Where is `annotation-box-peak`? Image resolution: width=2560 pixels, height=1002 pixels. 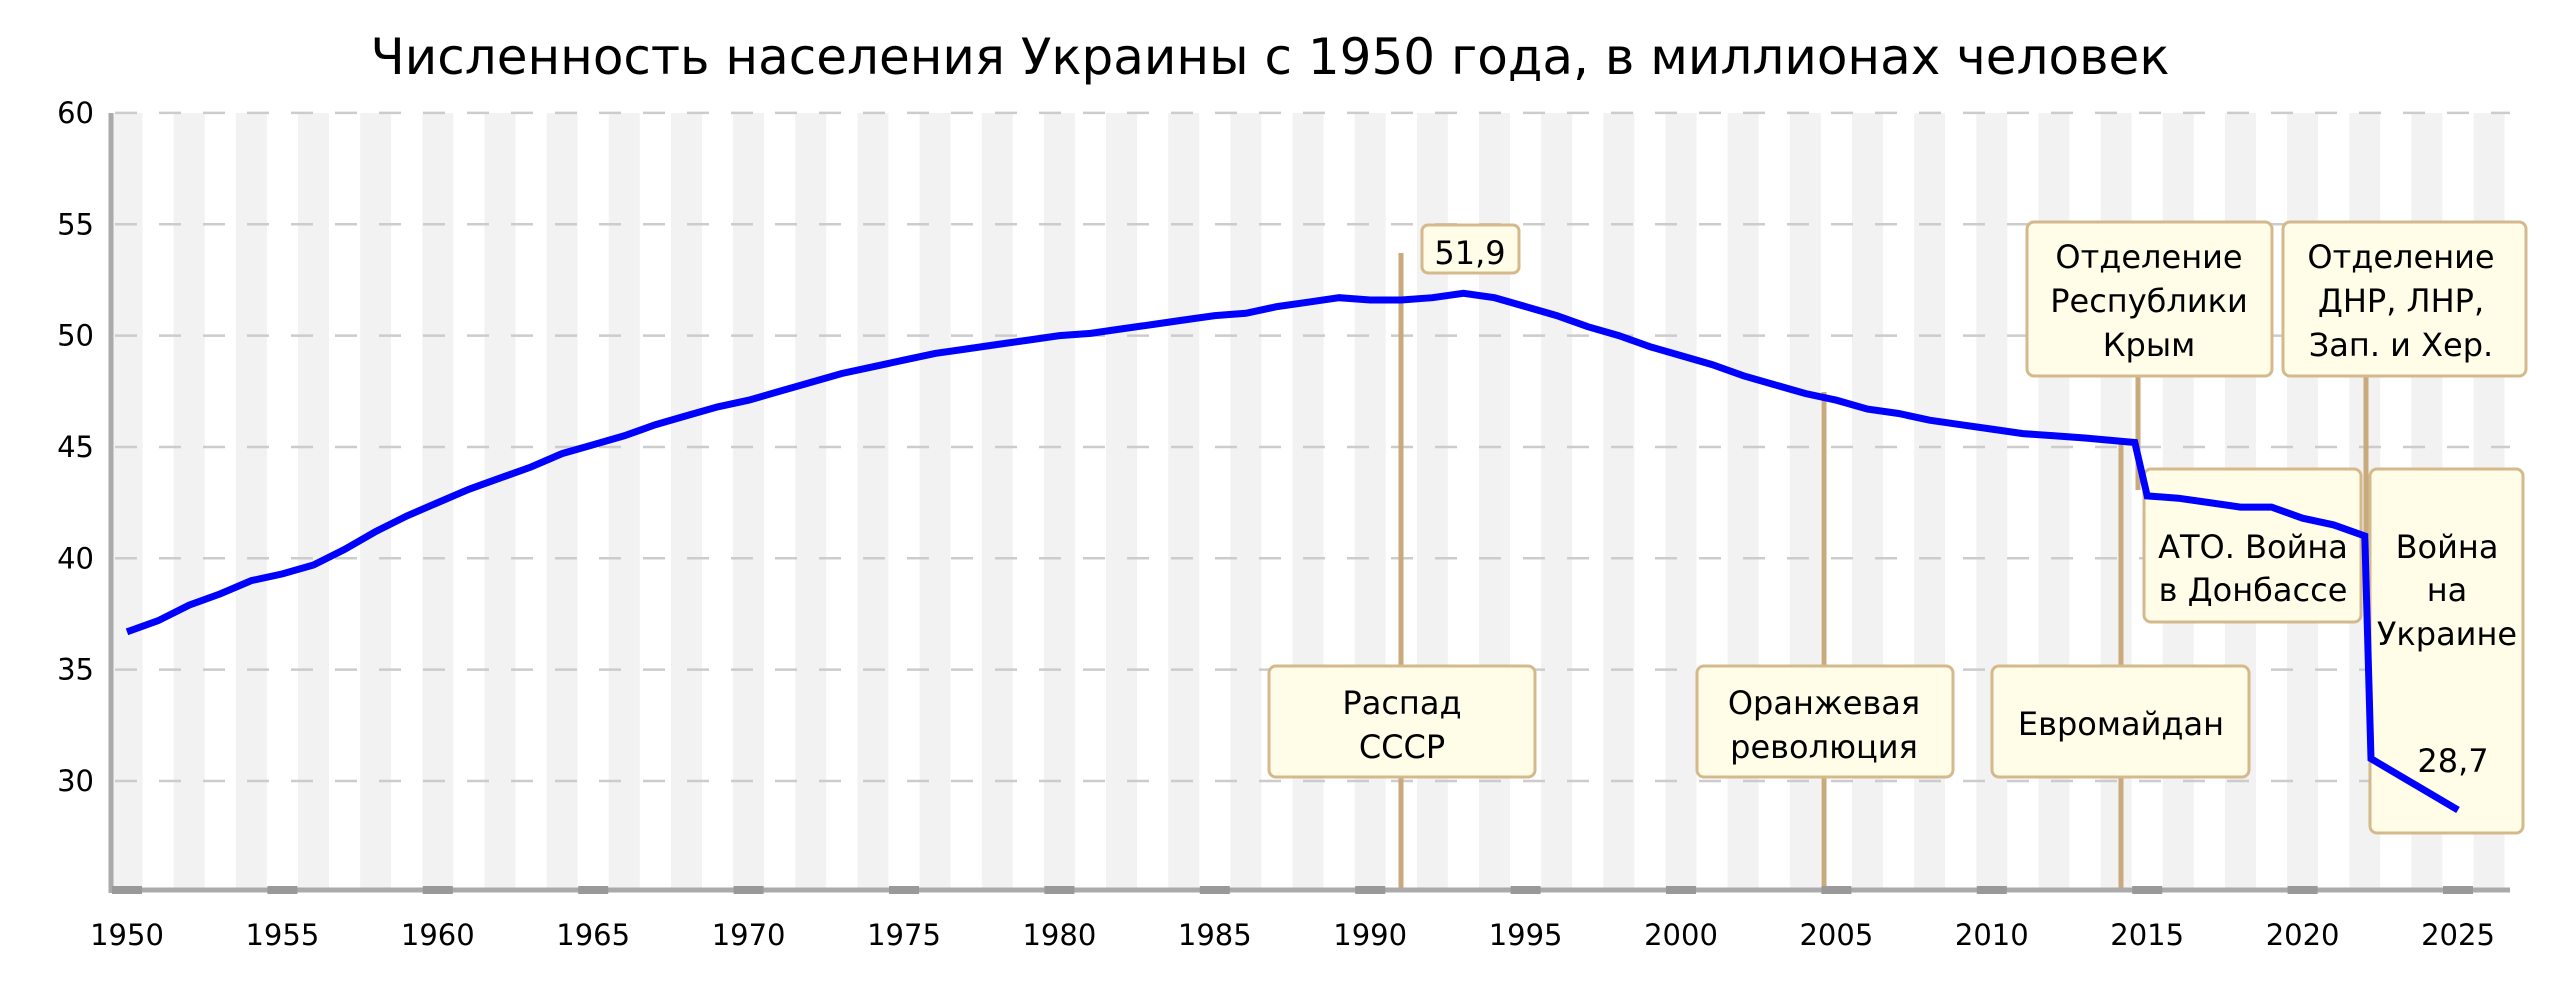 annotation-box-peak is located at coordinates (1470, 249).